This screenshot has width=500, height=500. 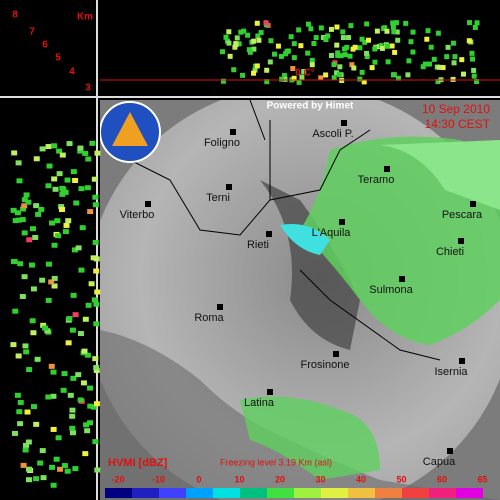 What do you see at coordinates (117, 479) in the screenshot?
I see `scale-label: -20` at bounding box center [117, 479].